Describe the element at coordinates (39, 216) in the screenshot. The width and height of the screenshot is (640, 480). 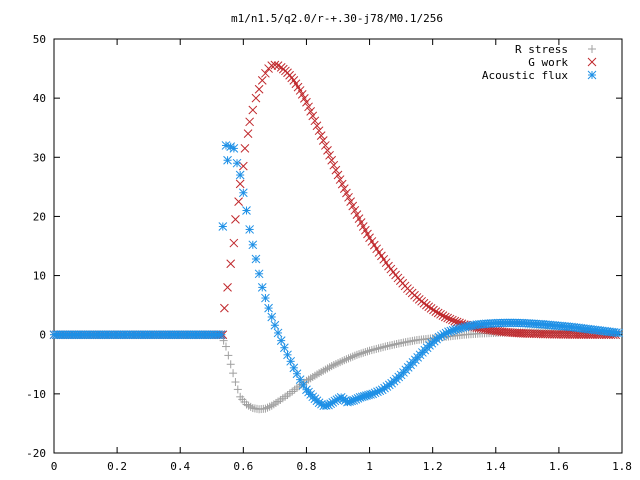
I see `y-tick-label: 20` at that location.